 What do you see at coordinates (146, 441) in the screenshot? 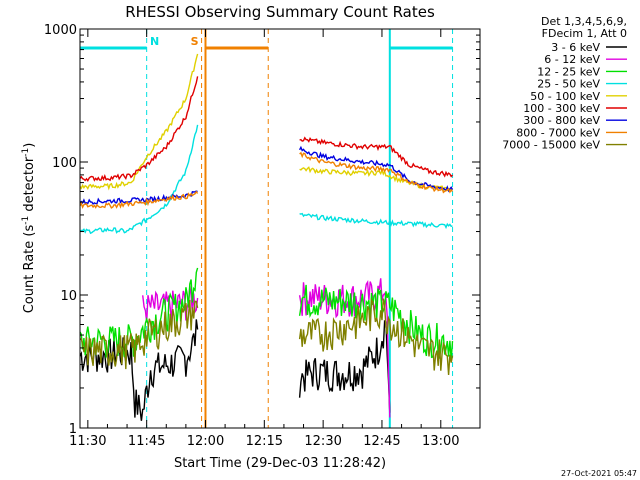
I see `x-tick-label: 11:45` at bounding box center [146, 441].